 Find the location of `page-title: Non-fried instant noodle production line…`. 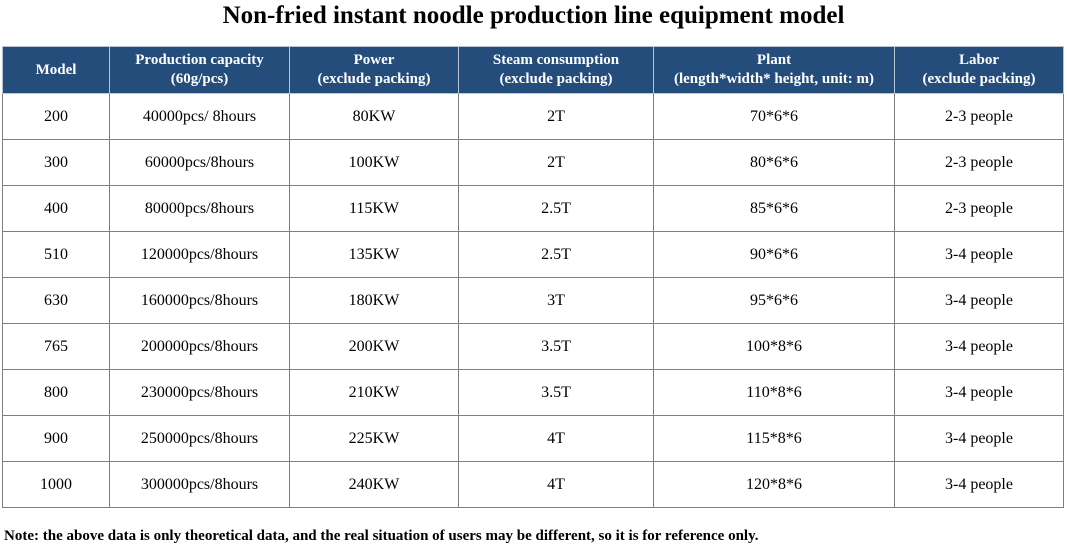

page-title: Non-fried instant noodle production line… is located at coordinates (533, 15).